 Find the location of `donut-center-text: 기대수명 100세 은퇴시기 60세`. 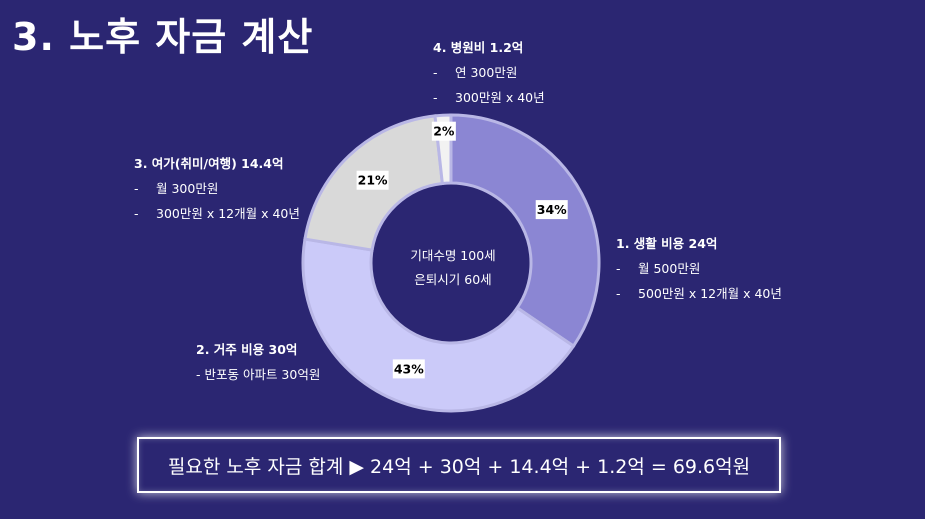

donut-center-text: 기대수명 100세 은퇴시기 60세 is located at coordinates (453, 268).